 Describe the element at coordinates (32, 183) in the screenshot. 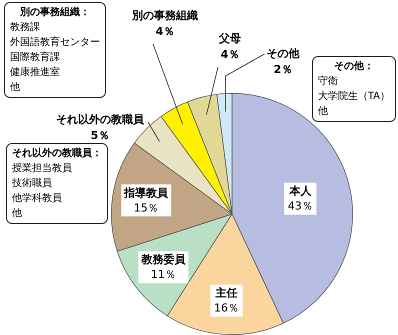

I see `text: 技術職員` at that location.